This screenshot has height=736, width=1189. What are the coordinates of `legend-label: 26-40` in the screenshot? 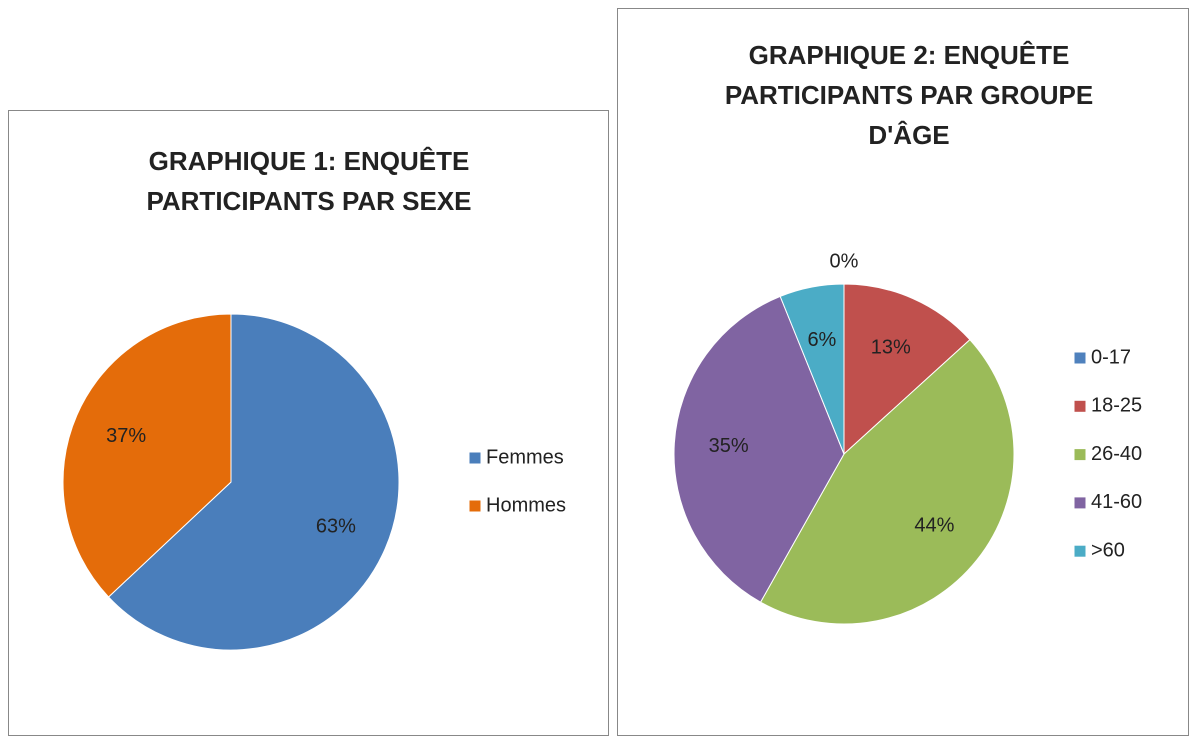 It's located at (1116, 454).